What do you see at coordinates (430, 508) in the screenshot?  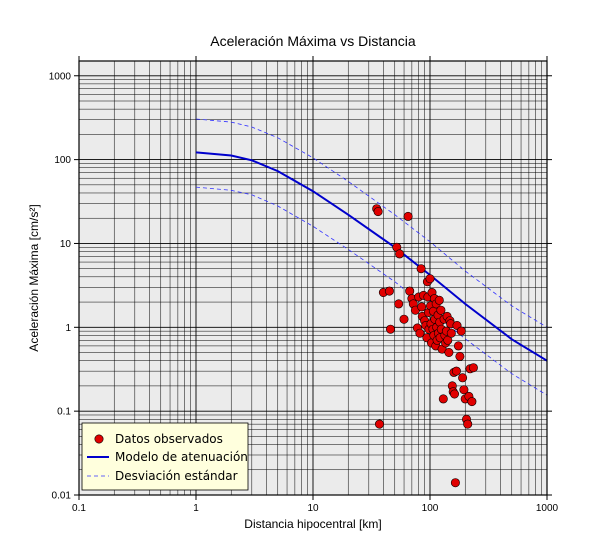 I see `x-tick-label: 100` at bounding box center [430, 508].